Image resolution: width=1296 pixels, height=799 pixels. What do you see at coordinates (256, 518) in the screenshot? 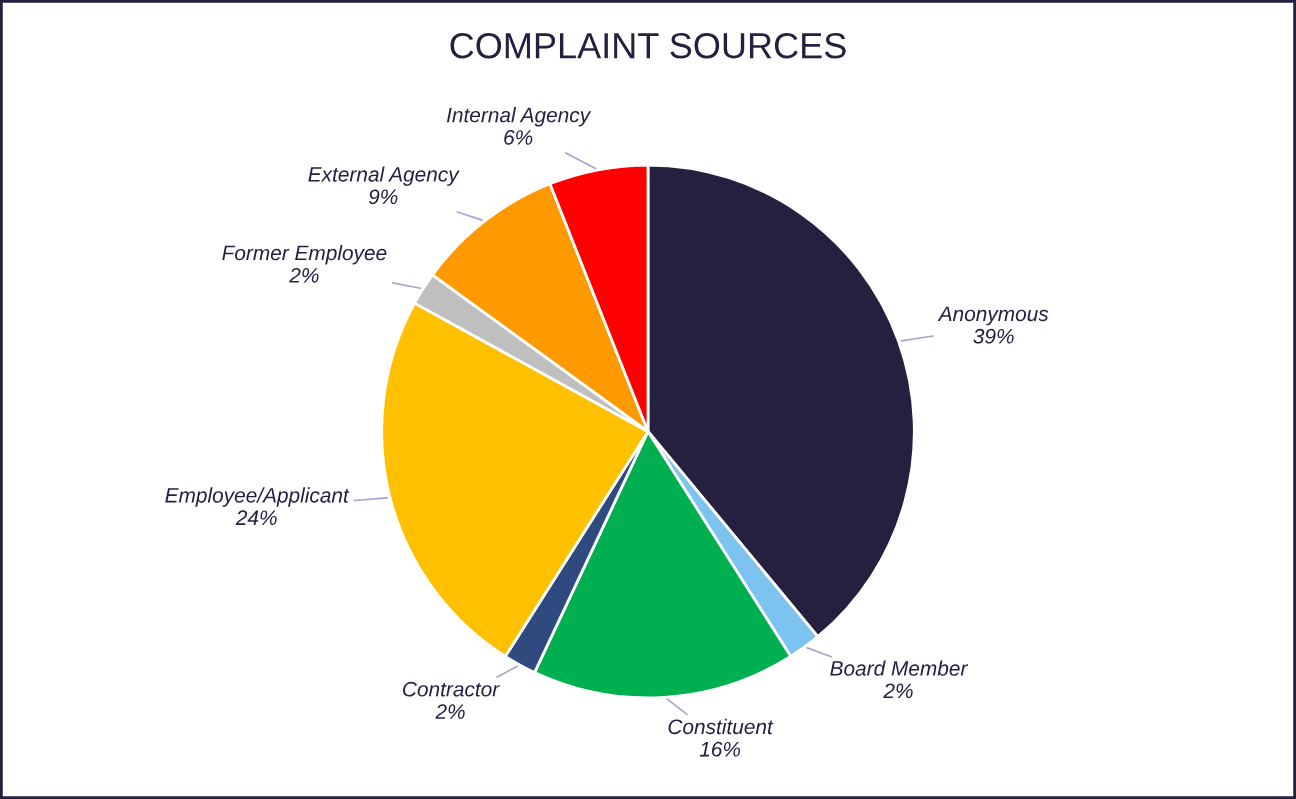
I see `data-label: 24%` at bounding box center [256, 518].